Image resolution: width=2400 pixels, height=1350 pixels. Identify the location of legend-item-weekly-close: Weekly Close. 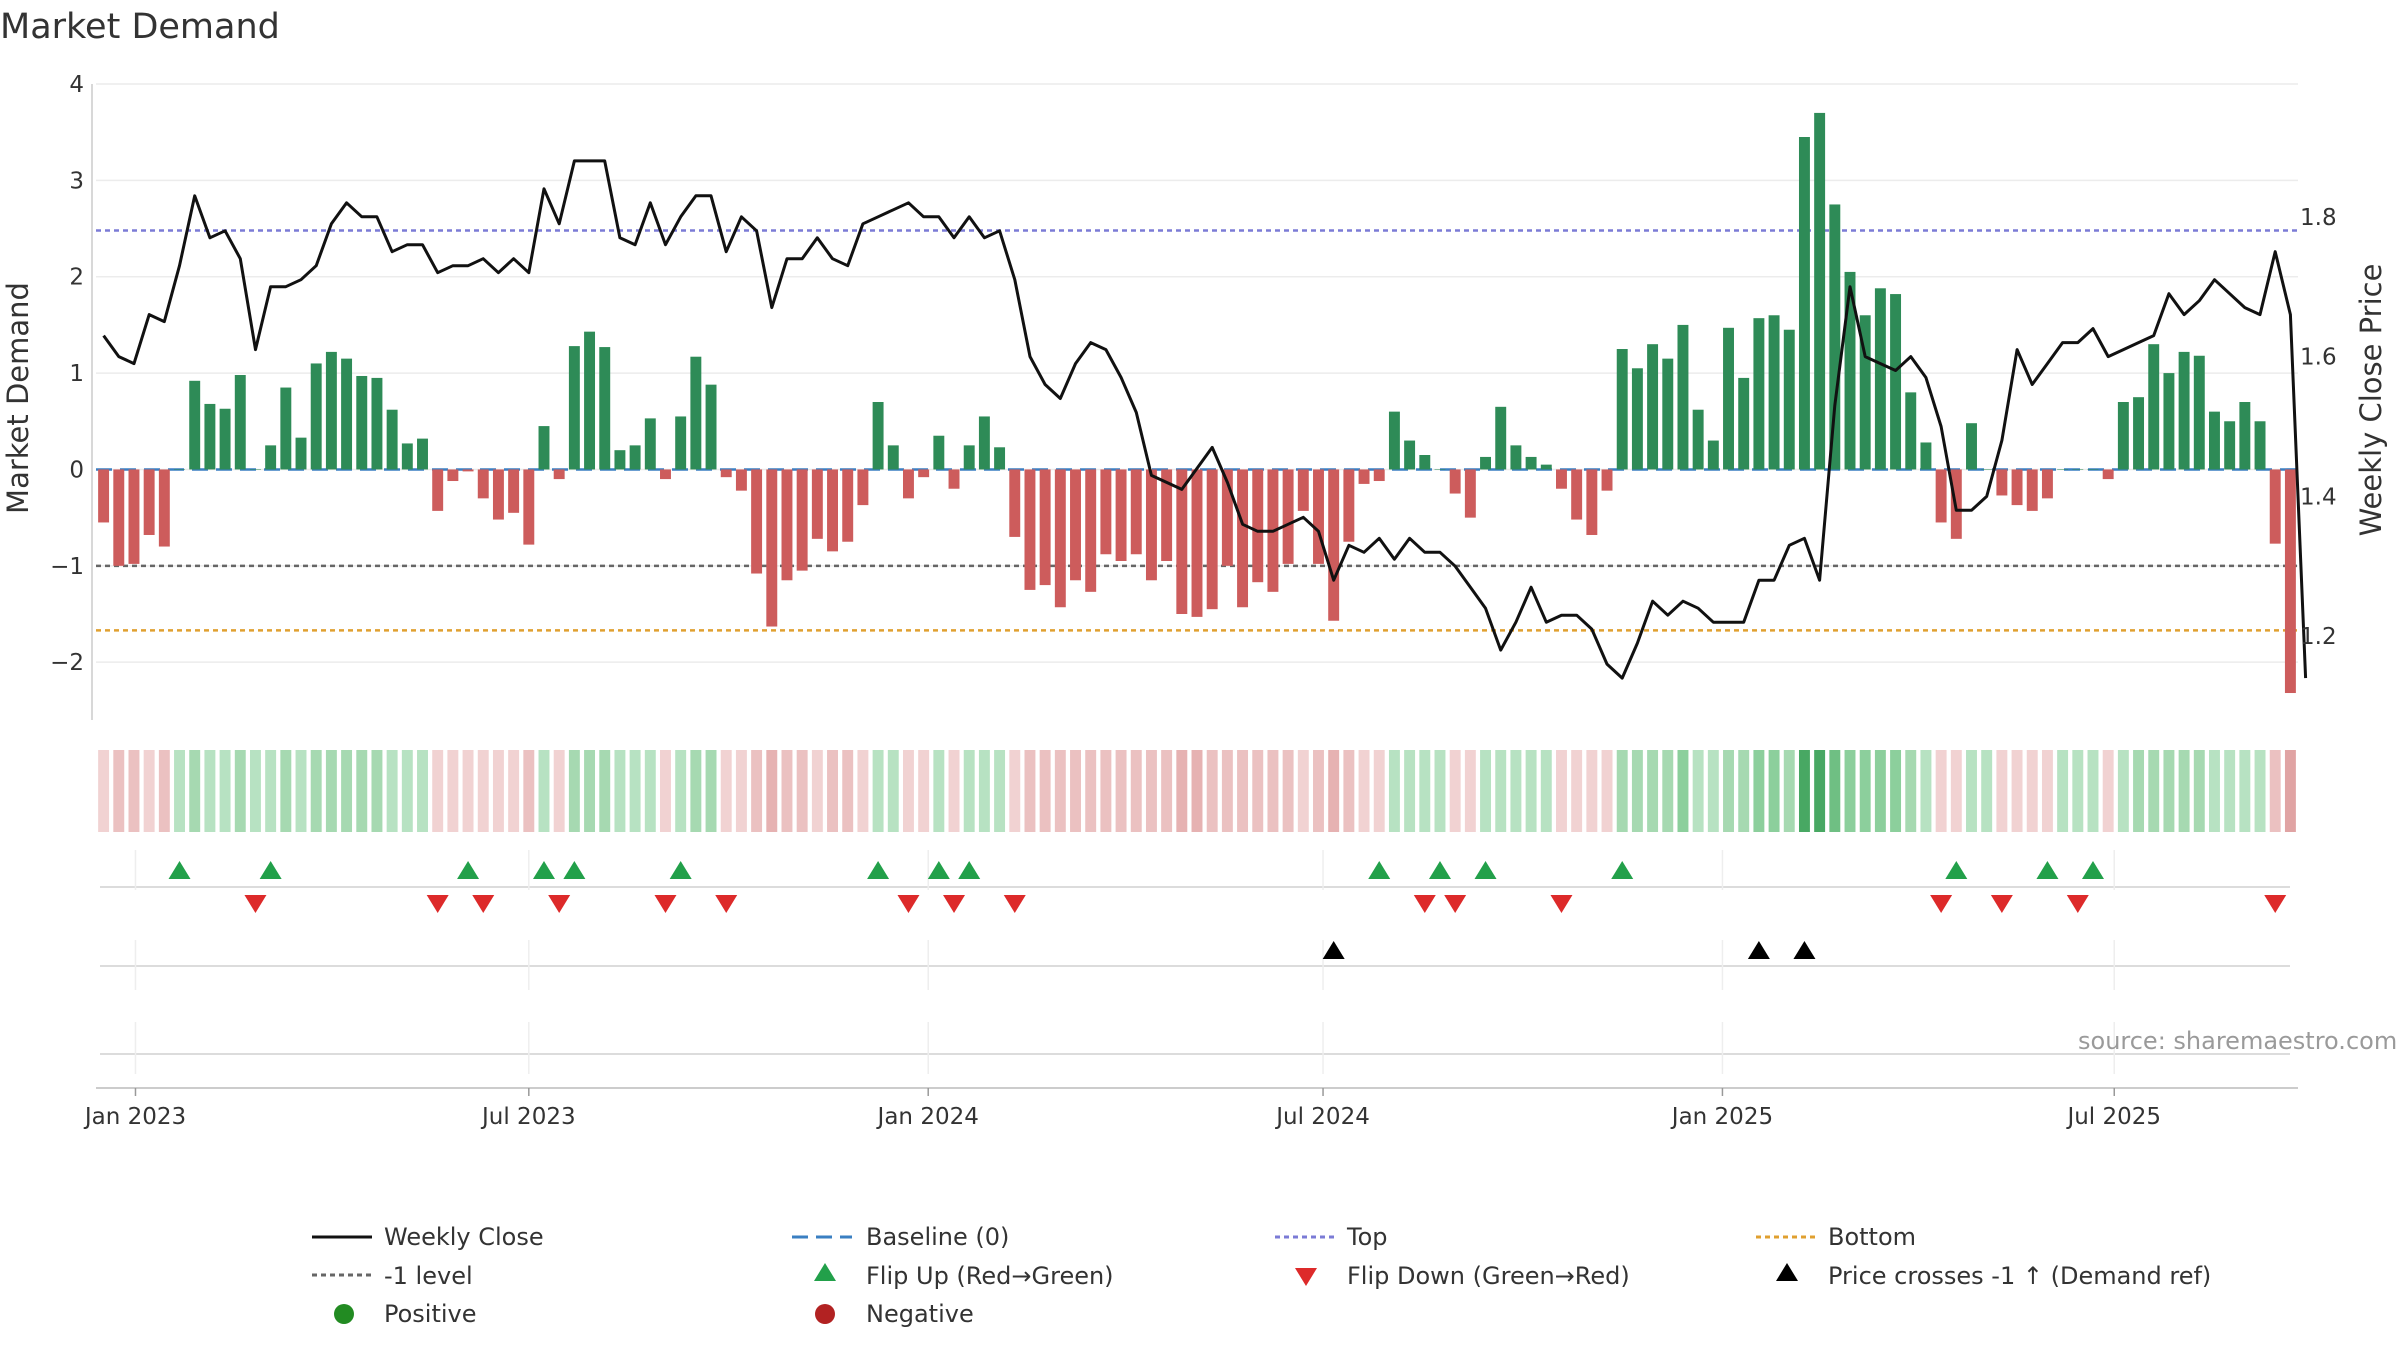
(428, 1237).